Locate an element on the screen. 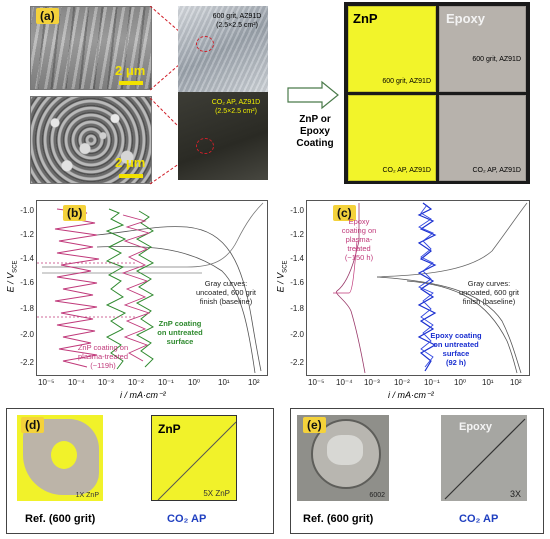 Image resolution: width=550 pixels, height=539 pixels. annotation-green: surface is located at coordinates (180, 341).